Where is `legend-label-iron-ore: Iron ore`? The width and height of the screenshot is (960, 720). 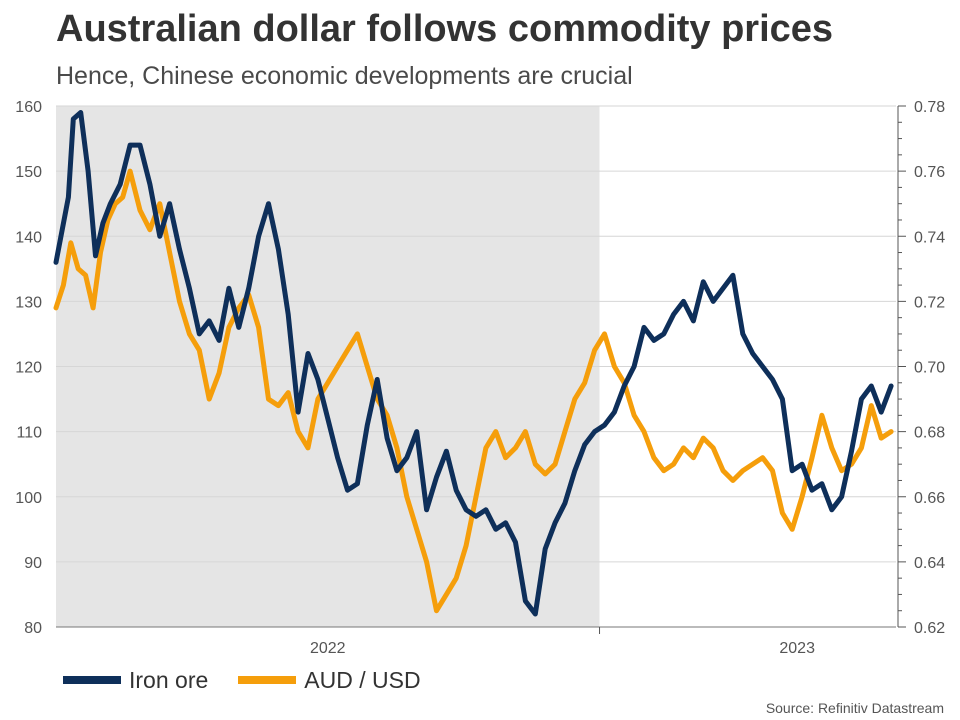
legend-label-iron-ore: Iron ore is located at coordinates (169, 679).